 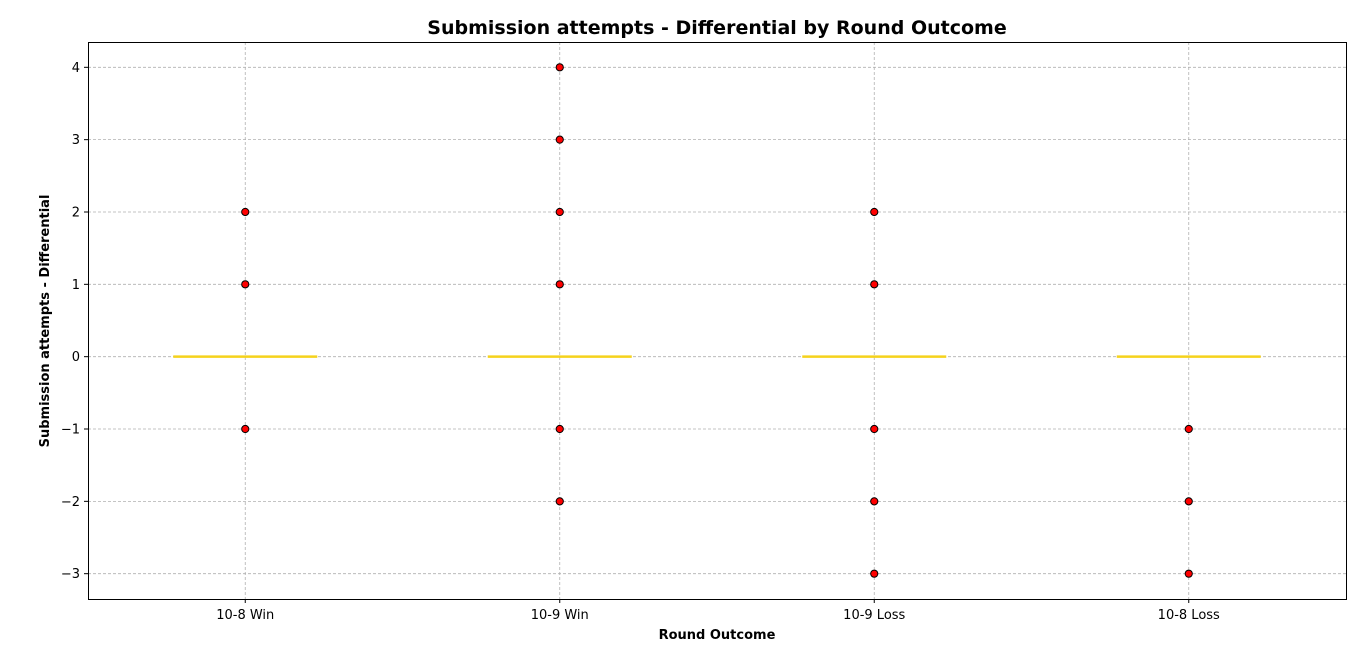 What do you see at coordinates (1189, 615) in the screenshot?
I see `x-tick-label: 10-8 Loss` at bounding box center [1189, 615].